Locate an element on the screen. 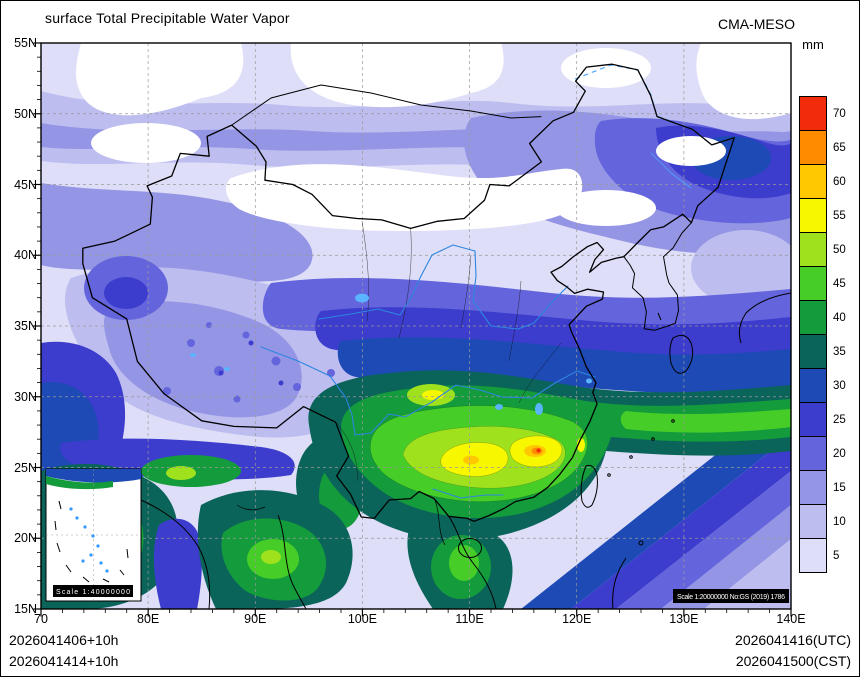  inset-scale-label: Scale 1:40000000 is located at coordinates (93, 592).